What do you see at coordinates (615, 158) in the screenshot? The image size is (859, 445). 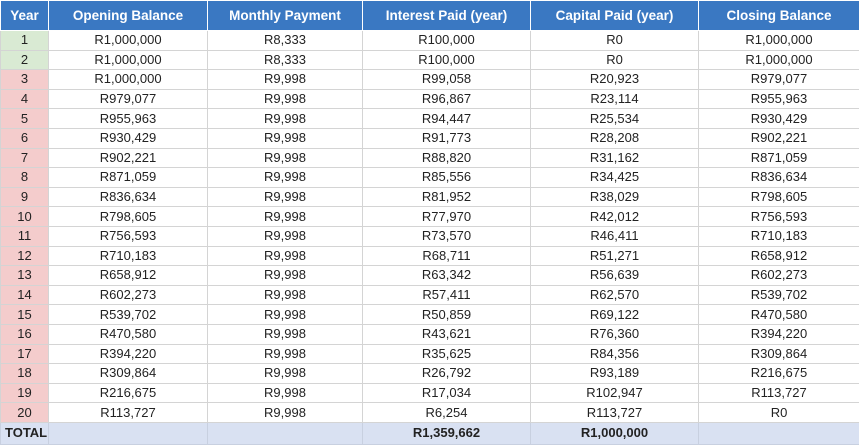 I see `cell: R31,162` at bounding box center [615, 158].